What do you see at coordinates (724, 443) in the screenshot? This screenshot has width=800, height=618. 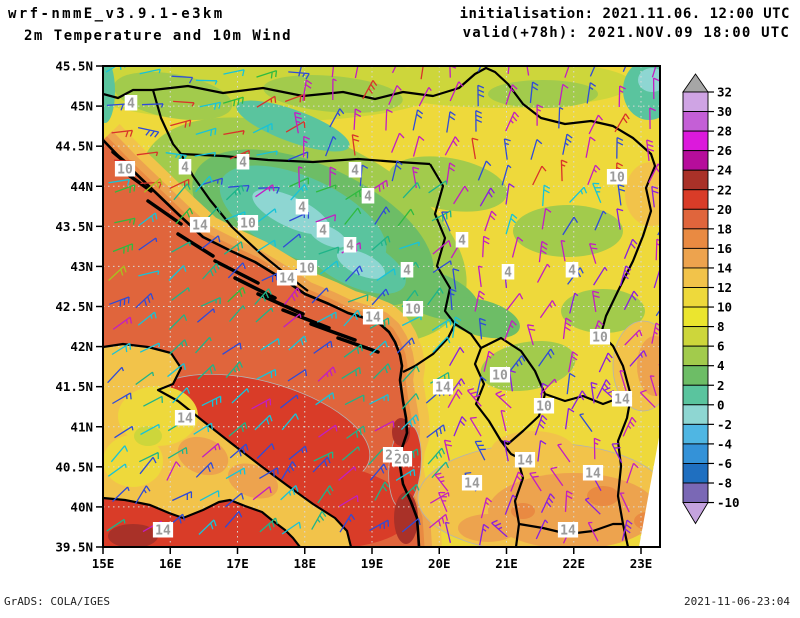 I see `colorbar-tick-label: -4` at bounding box center [724, 443].